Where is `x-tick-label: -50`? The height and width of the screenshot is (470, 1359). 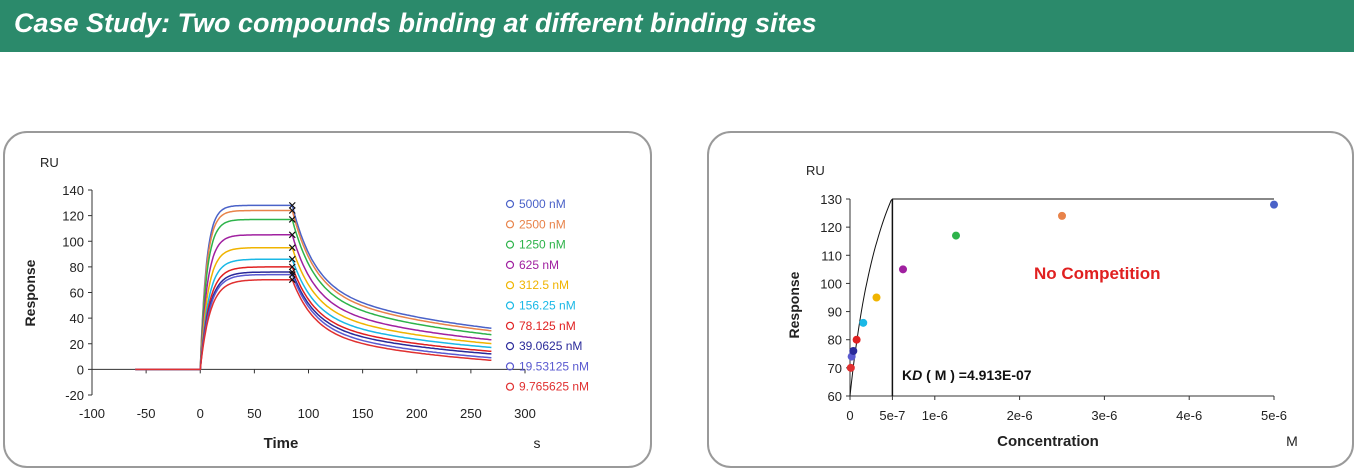
x-tick-label: -50 is located at coordinates (146, 413).